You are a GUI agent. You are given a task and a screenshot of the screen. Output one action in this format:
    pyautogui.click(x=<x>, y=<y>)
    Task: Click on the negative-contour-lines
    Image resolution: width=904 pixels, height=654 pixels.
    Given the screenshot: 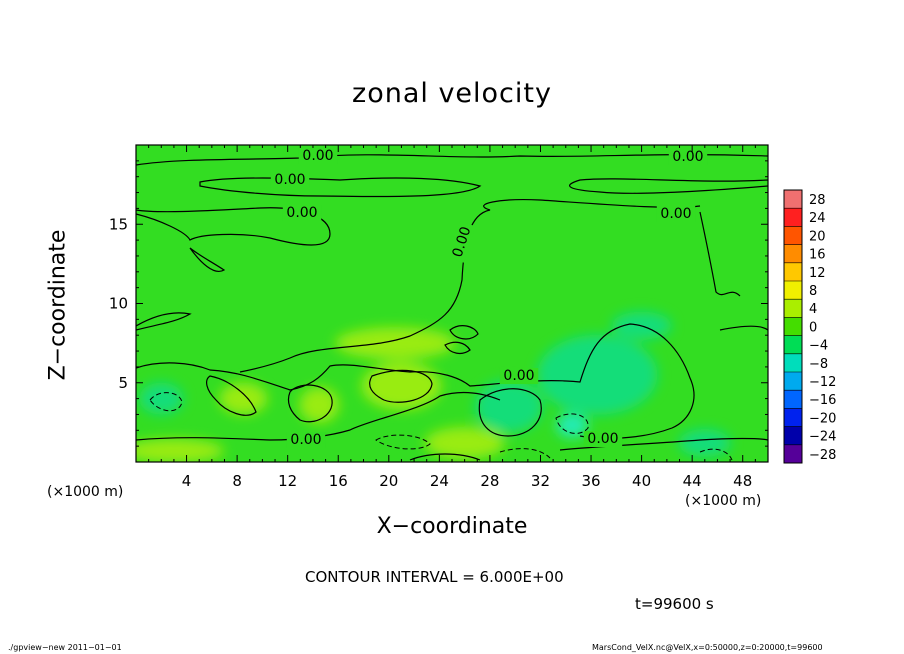 What is the action you would take?
    pyautogui.click(x=441, y=426)
    